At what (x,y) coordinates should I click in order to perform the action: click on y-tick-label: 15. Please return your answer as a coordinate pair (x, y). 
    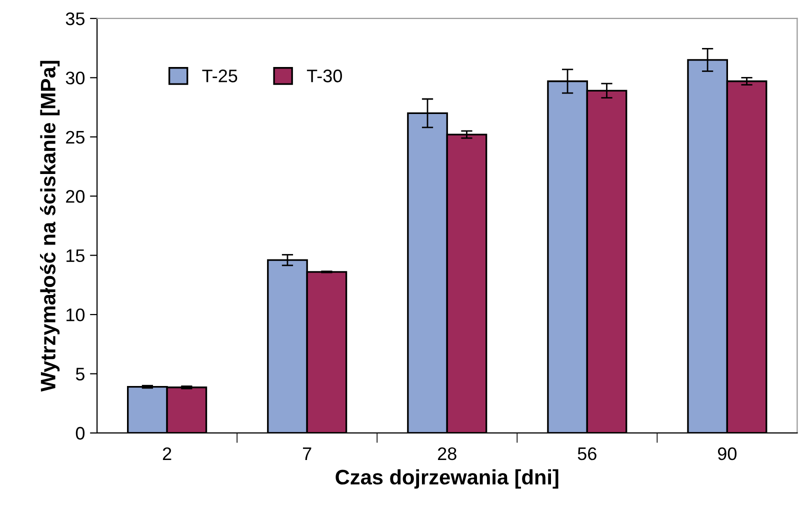
    Looking at the image, I should click on (75, 255).